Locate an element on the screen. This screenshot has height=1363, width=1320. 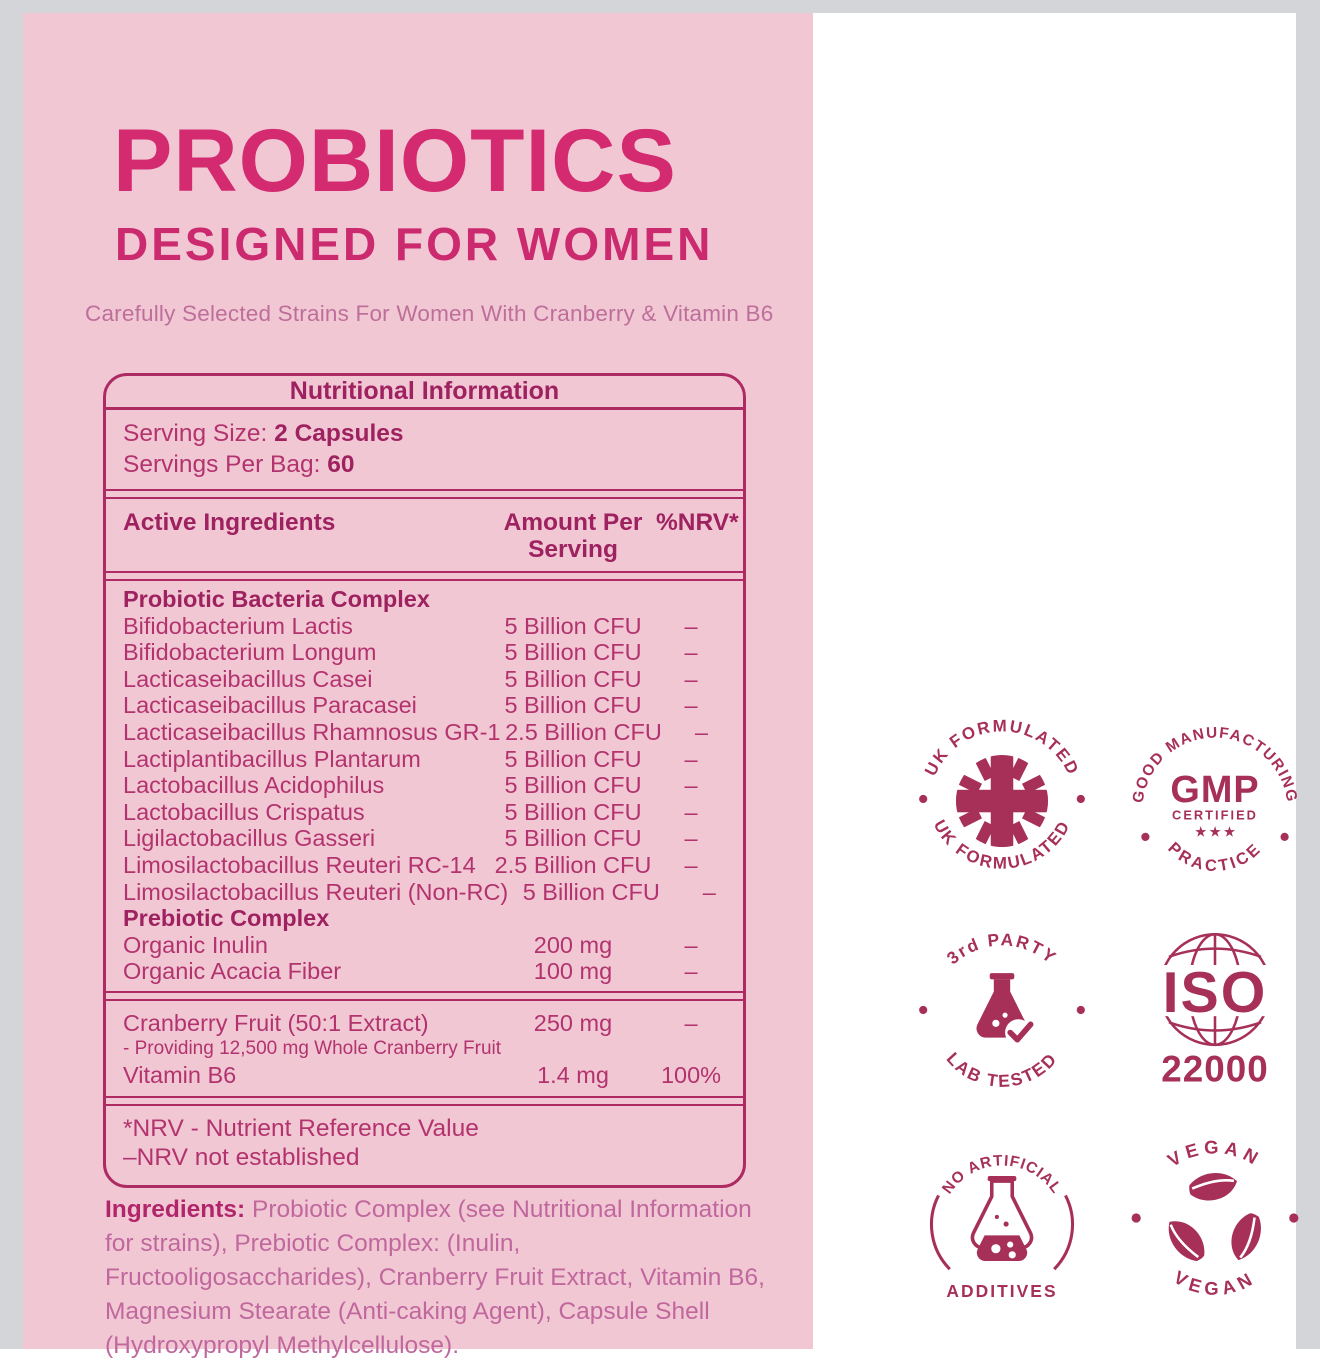
stars: ★ ★ ★ is located at coordinates (1215, 832).